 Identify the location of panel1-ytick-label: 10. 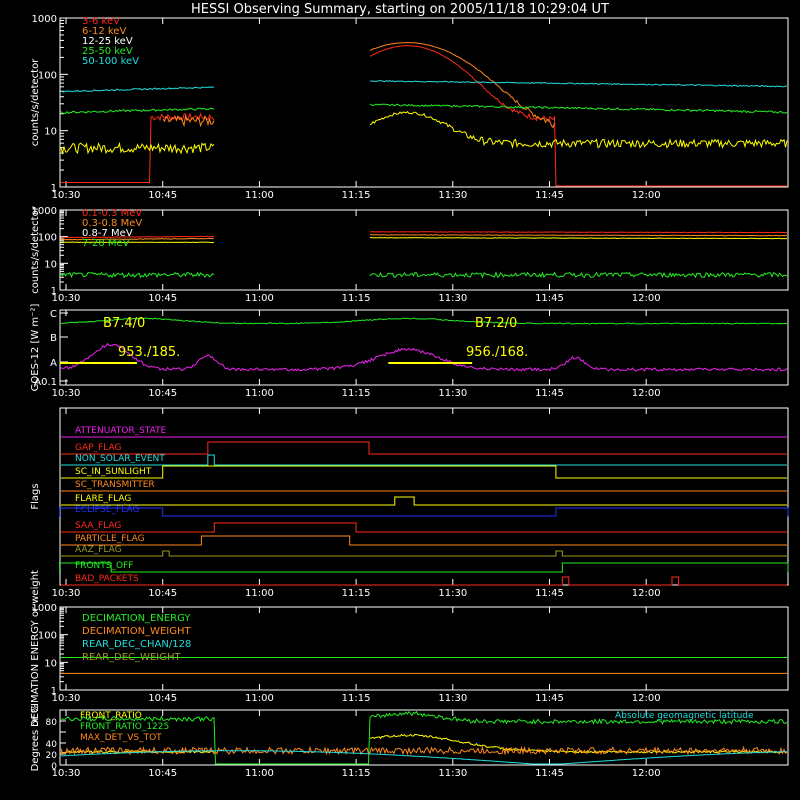
(50, 132).